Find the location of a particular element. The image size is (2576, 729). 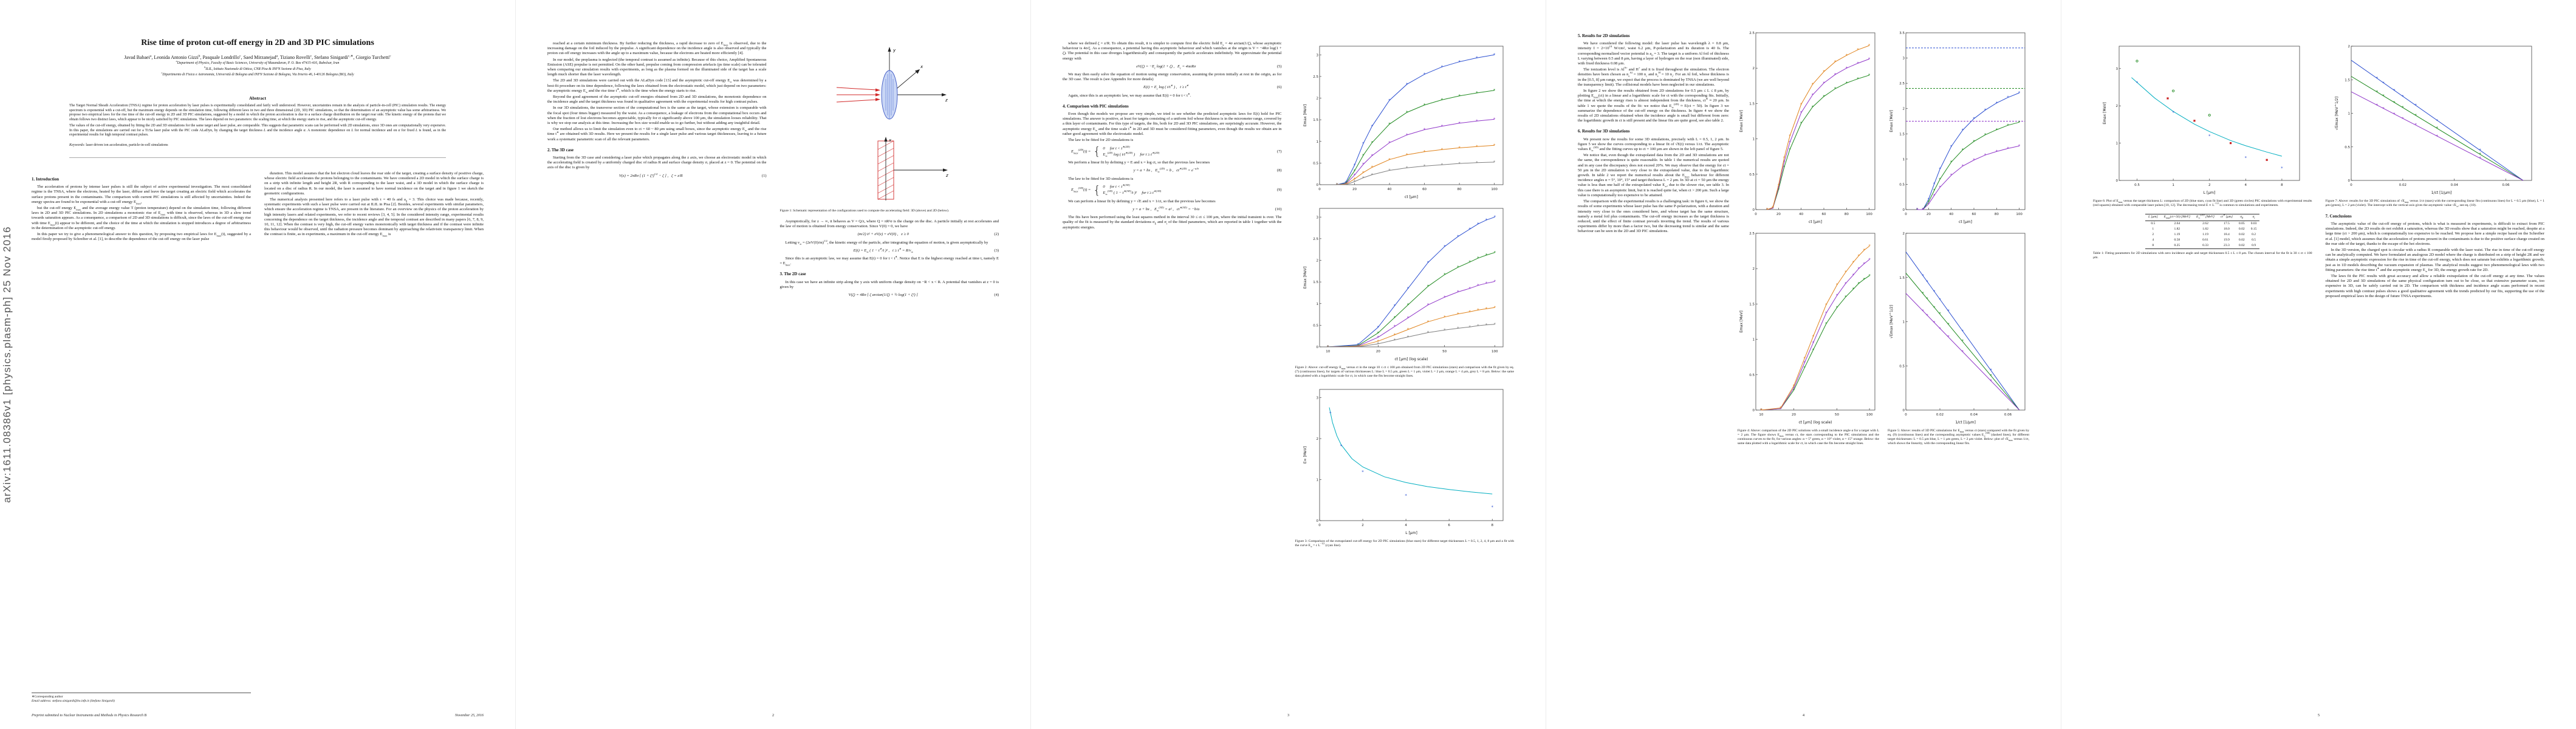

table-cell: 23.3 is located at coordinates (2226, 246).